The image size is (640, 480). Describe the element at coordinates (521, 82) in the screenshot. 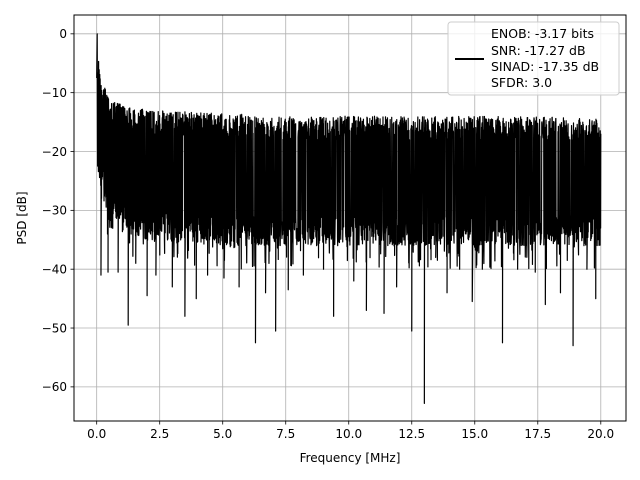

I see `legend-line-sfdr: SFDR: 3.0` at that location.